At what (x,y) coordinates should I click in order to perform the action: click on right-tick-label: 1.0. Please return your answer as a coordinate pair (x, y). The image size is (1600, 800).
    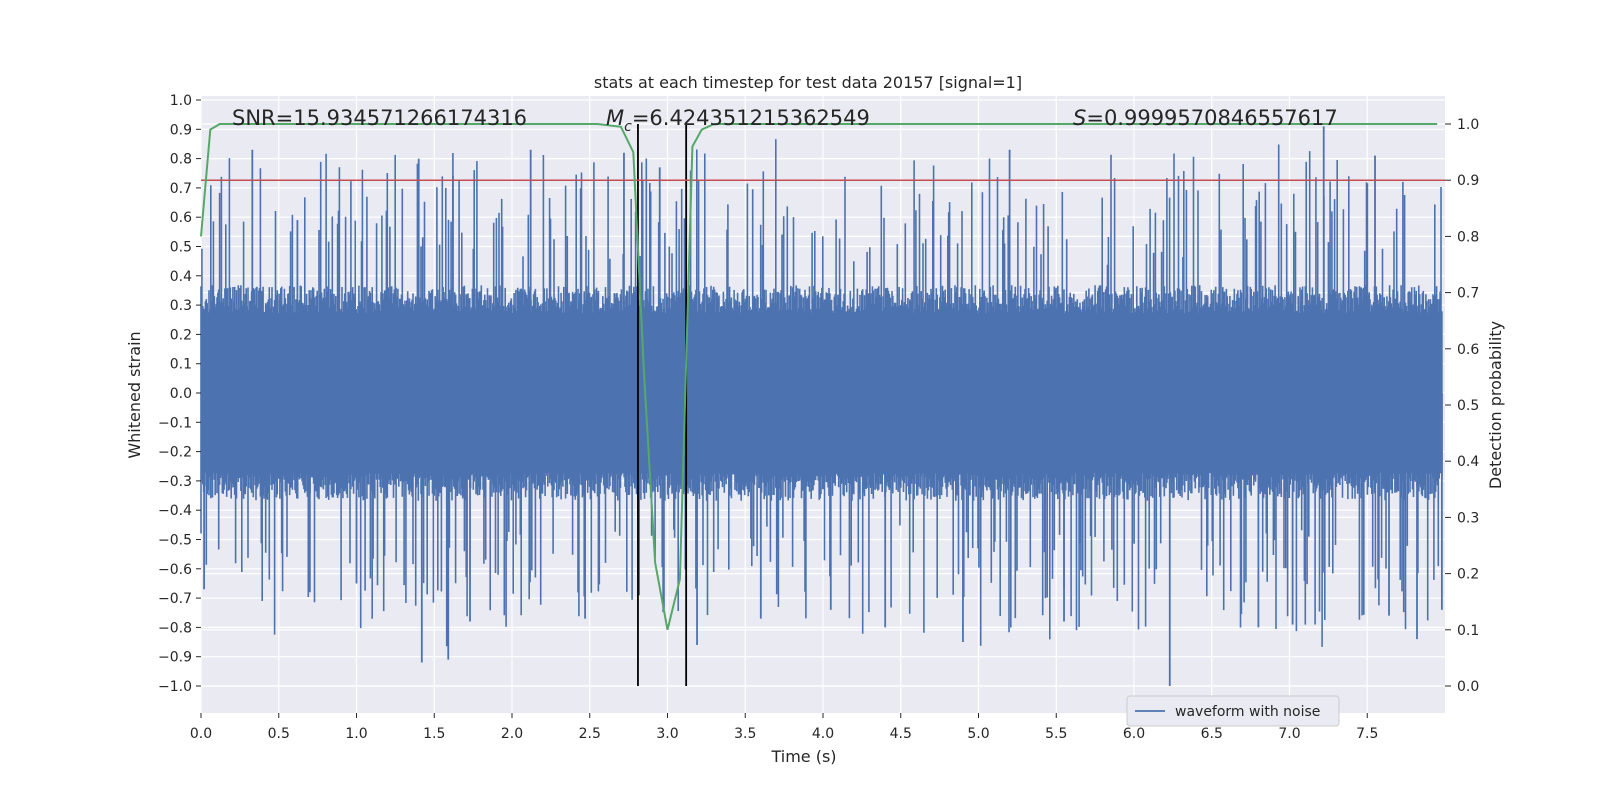
    Looking at the image, I should click on (1468, 125).